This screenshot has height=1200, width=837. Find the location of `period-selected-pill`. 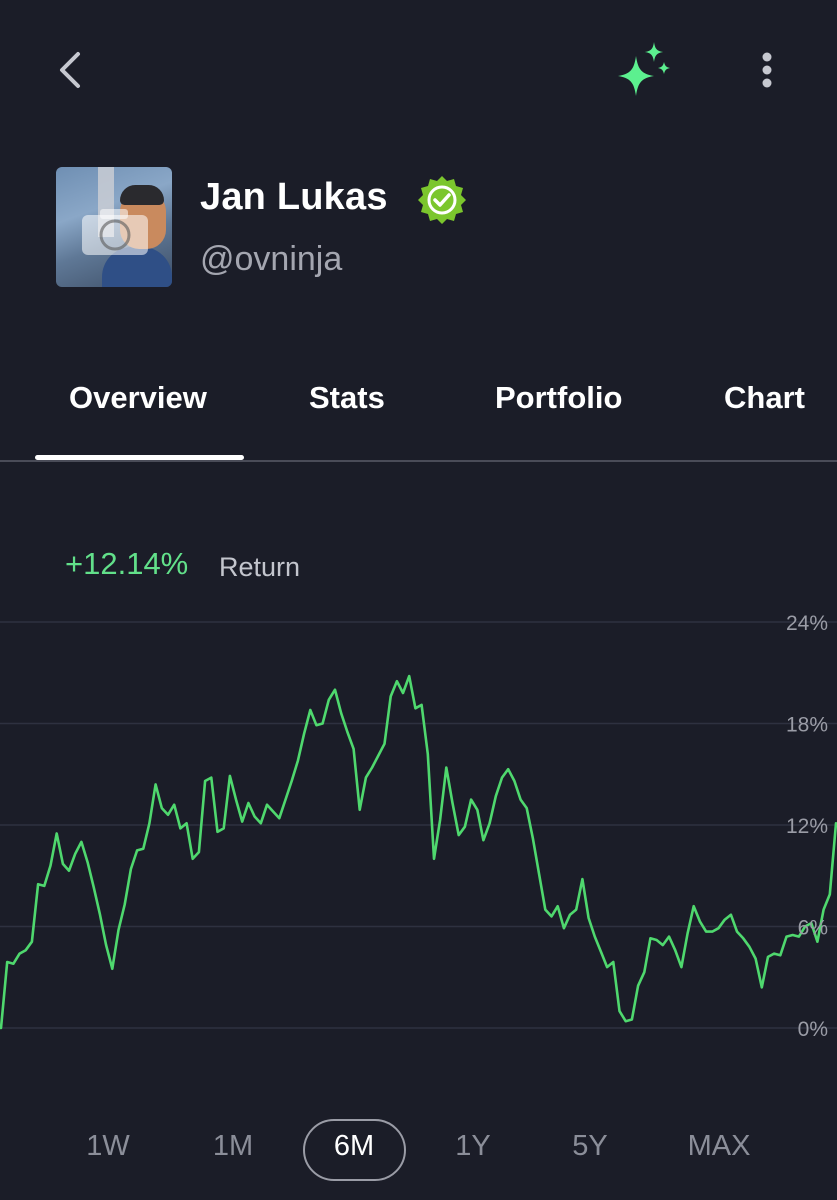

period-selected-pill is located at coordinates (354, 1150).